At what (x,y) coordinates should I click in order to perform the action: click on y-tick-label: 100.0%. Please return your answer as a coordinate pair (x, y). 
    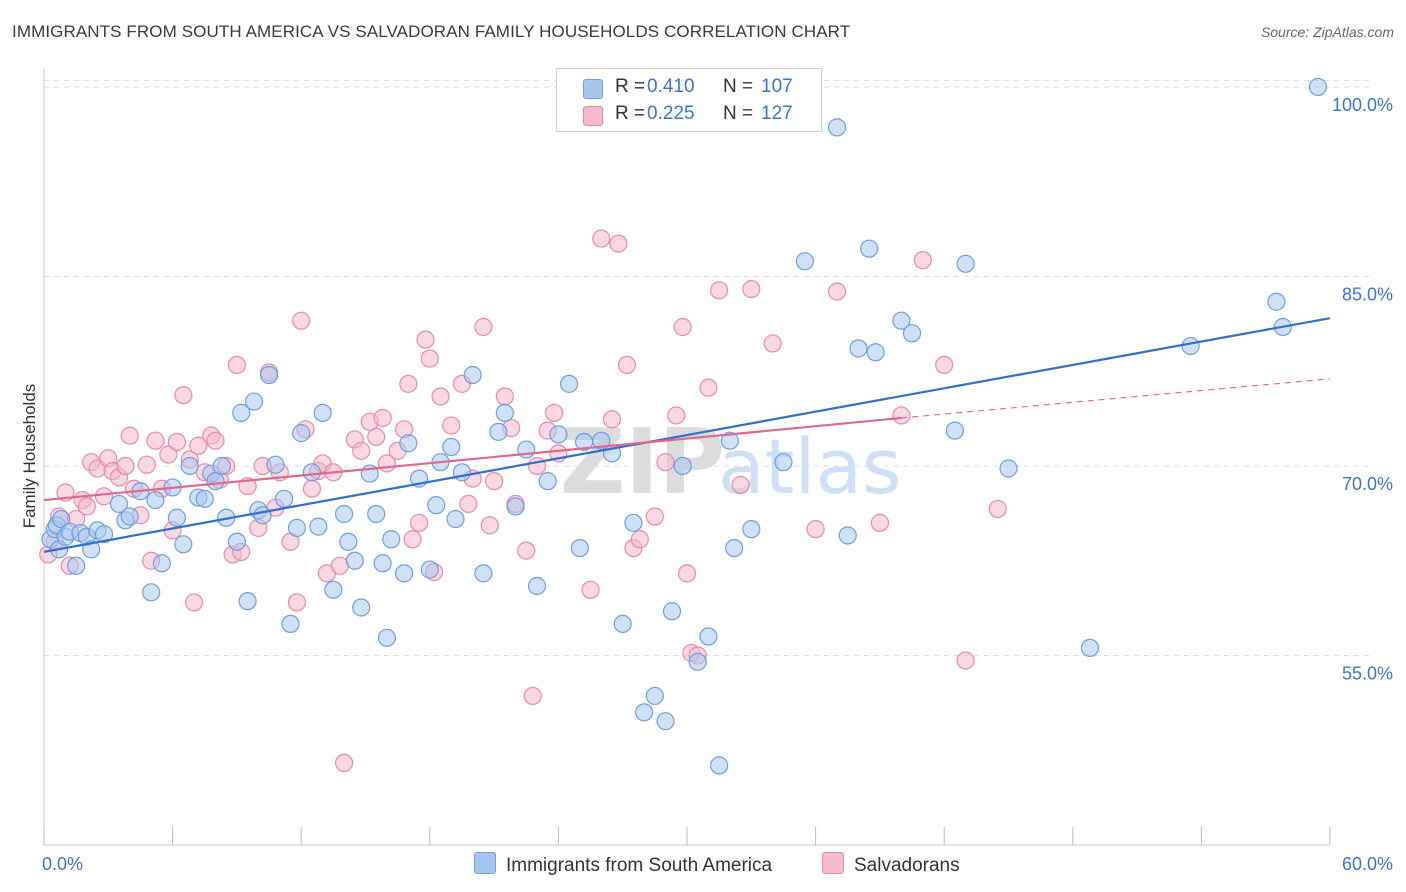
    Looking at the image, I should click on (1362, 105).